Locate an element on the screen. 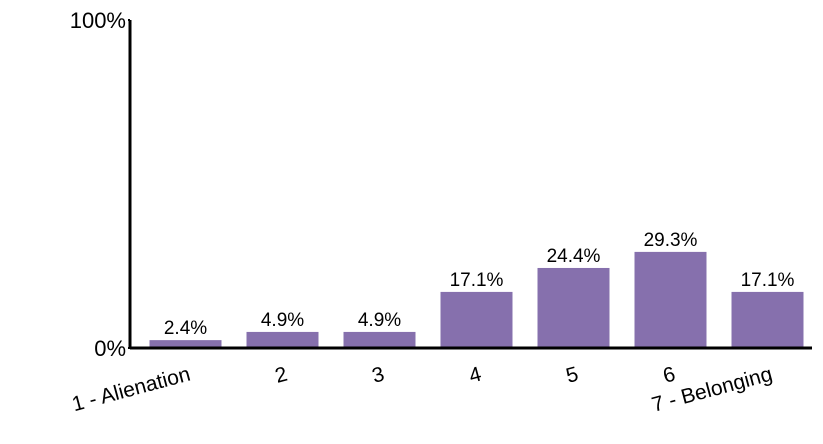  x-tick-label: 5 is located at coordinates (572, 375).